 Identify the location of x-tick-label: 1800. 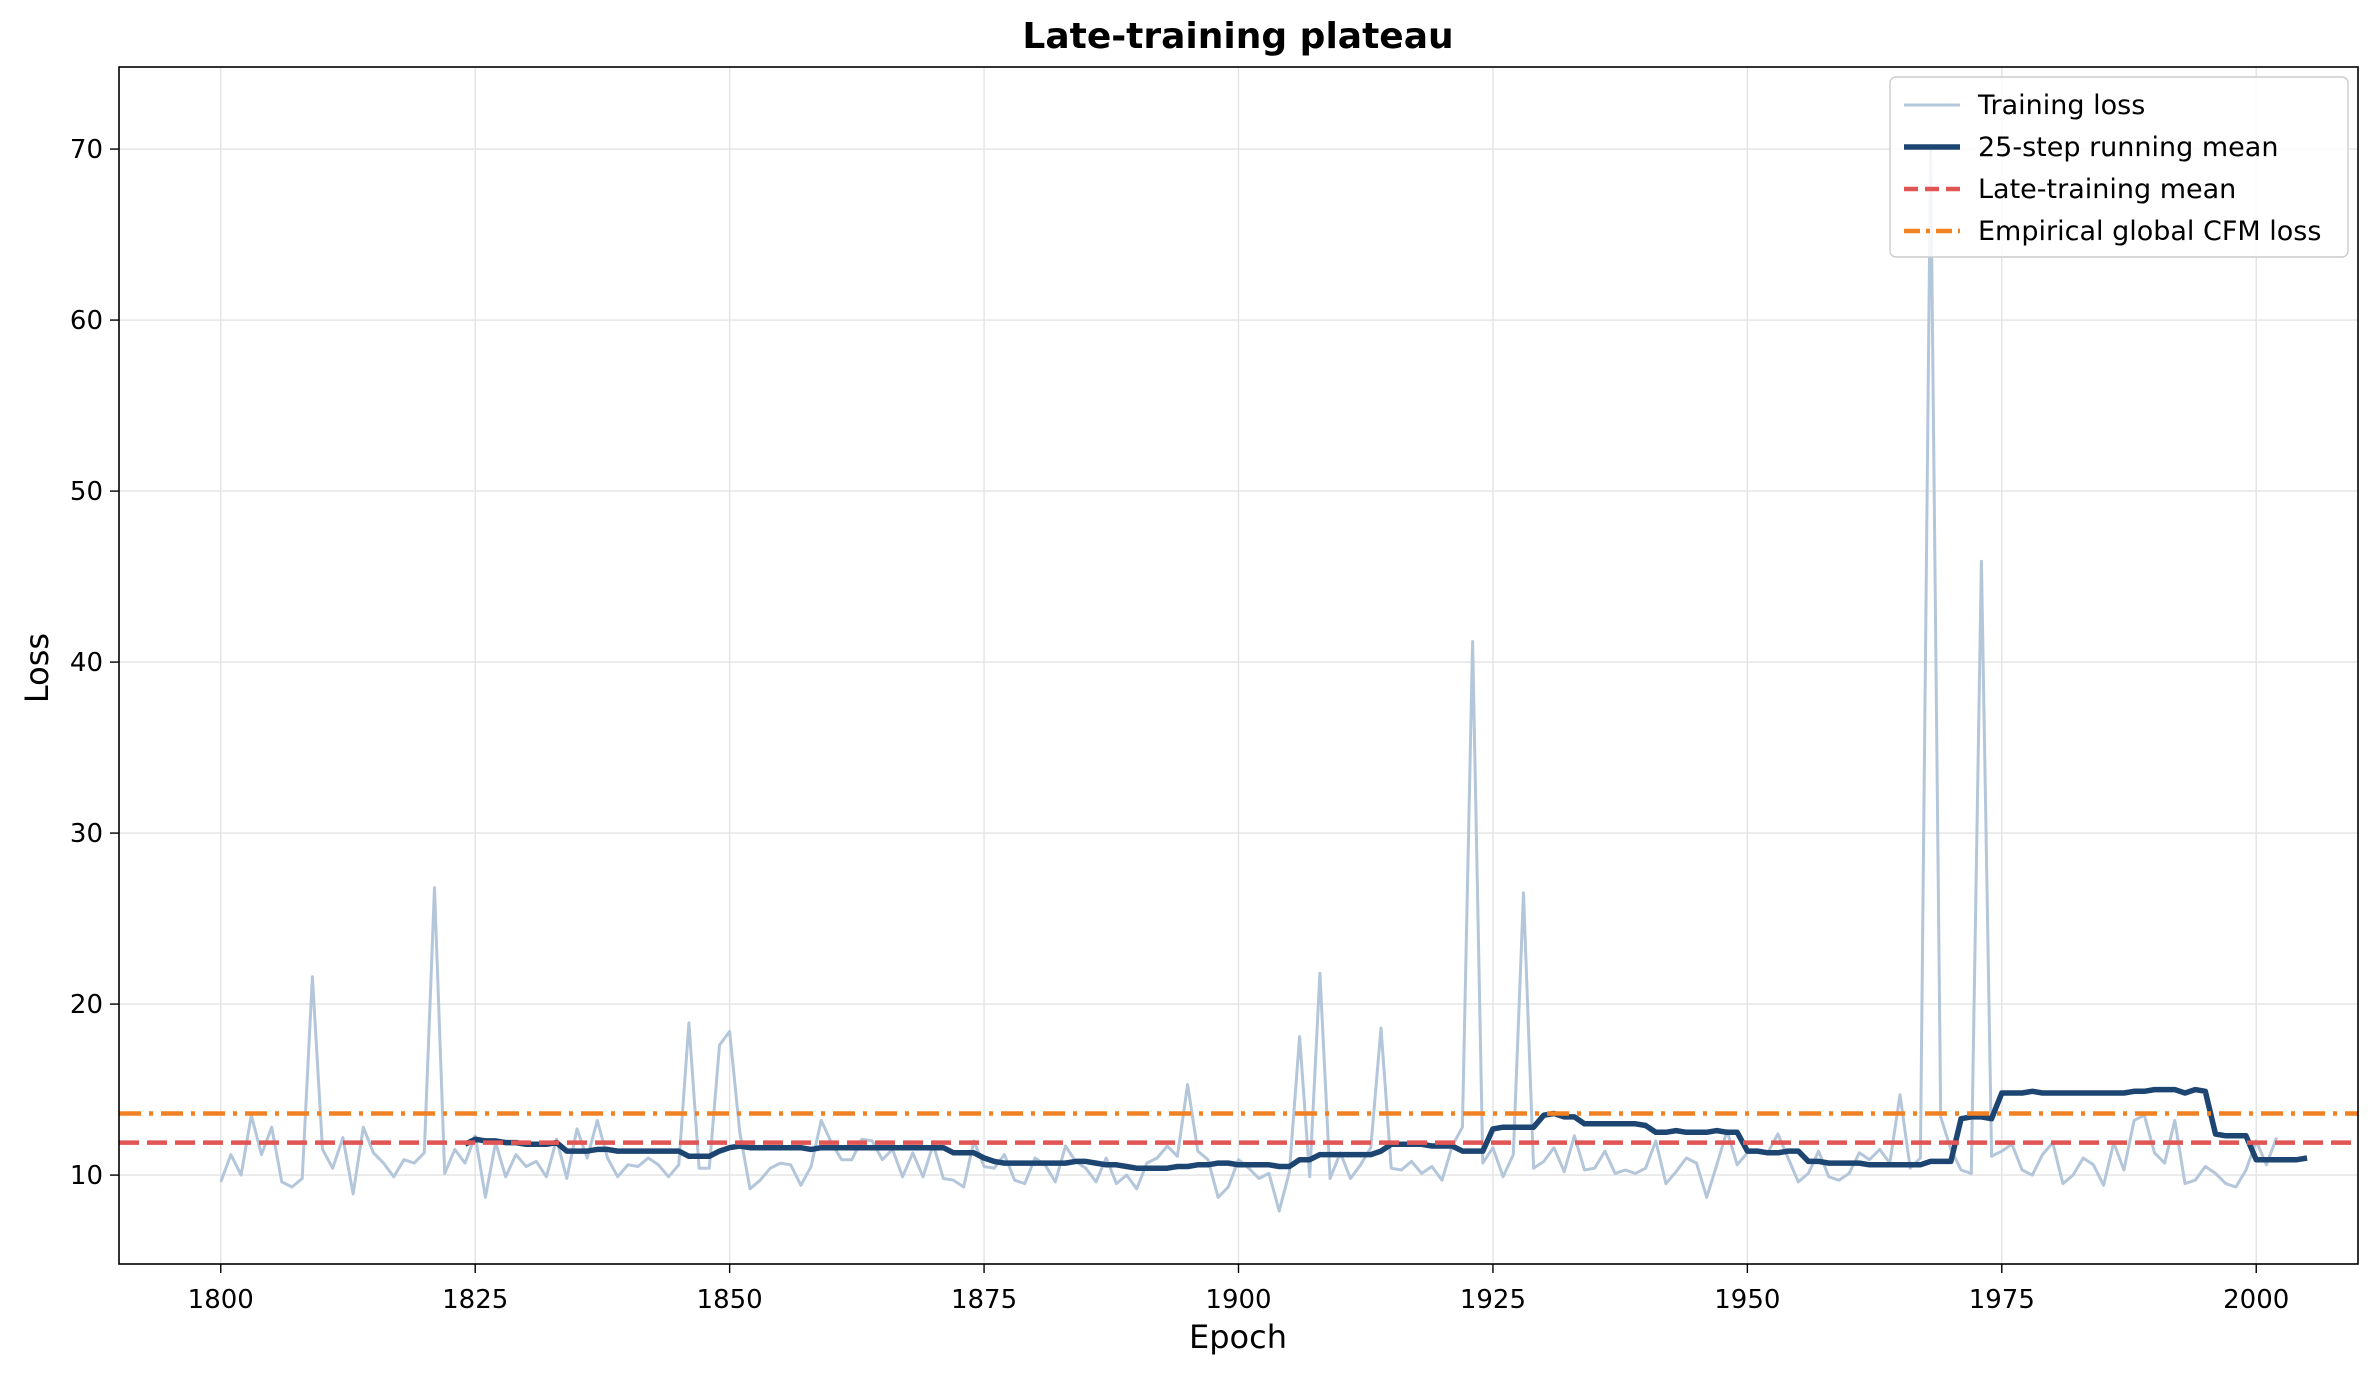
(221, 1300).